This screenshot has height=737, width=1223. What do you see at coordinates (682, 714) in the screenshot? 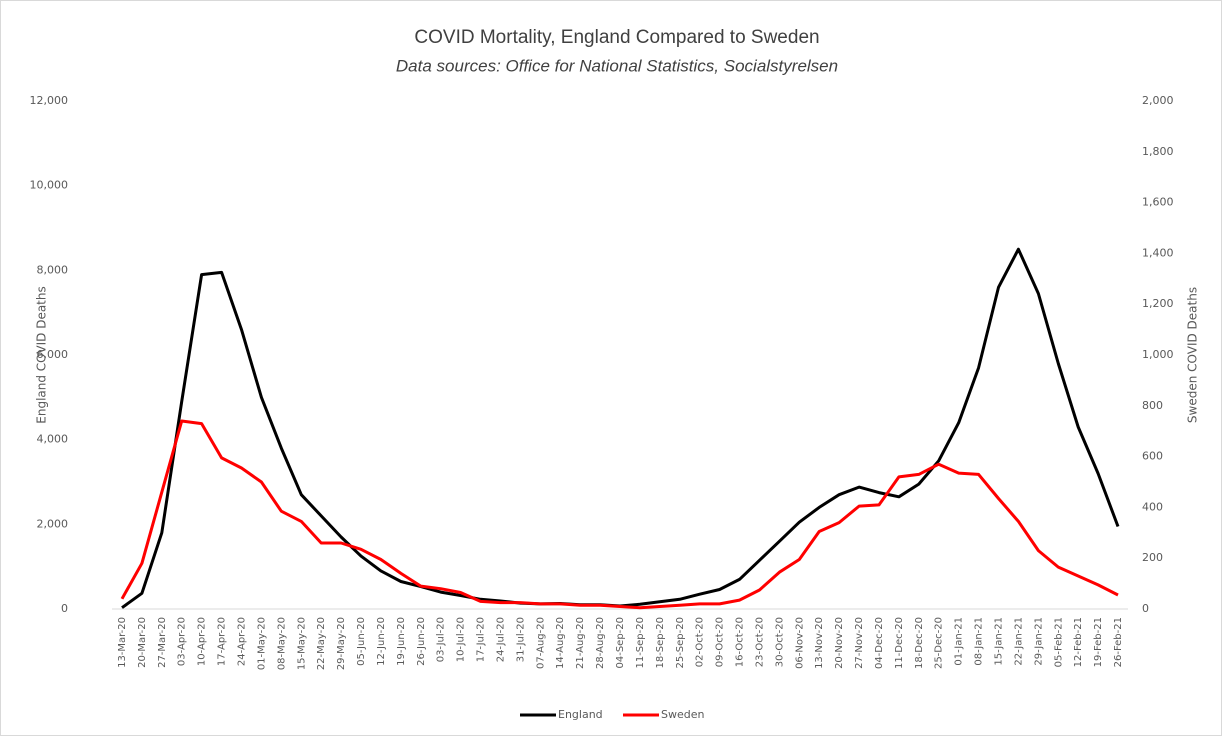
I see `legend-label: Sweden` at bounding box center [682, 714].